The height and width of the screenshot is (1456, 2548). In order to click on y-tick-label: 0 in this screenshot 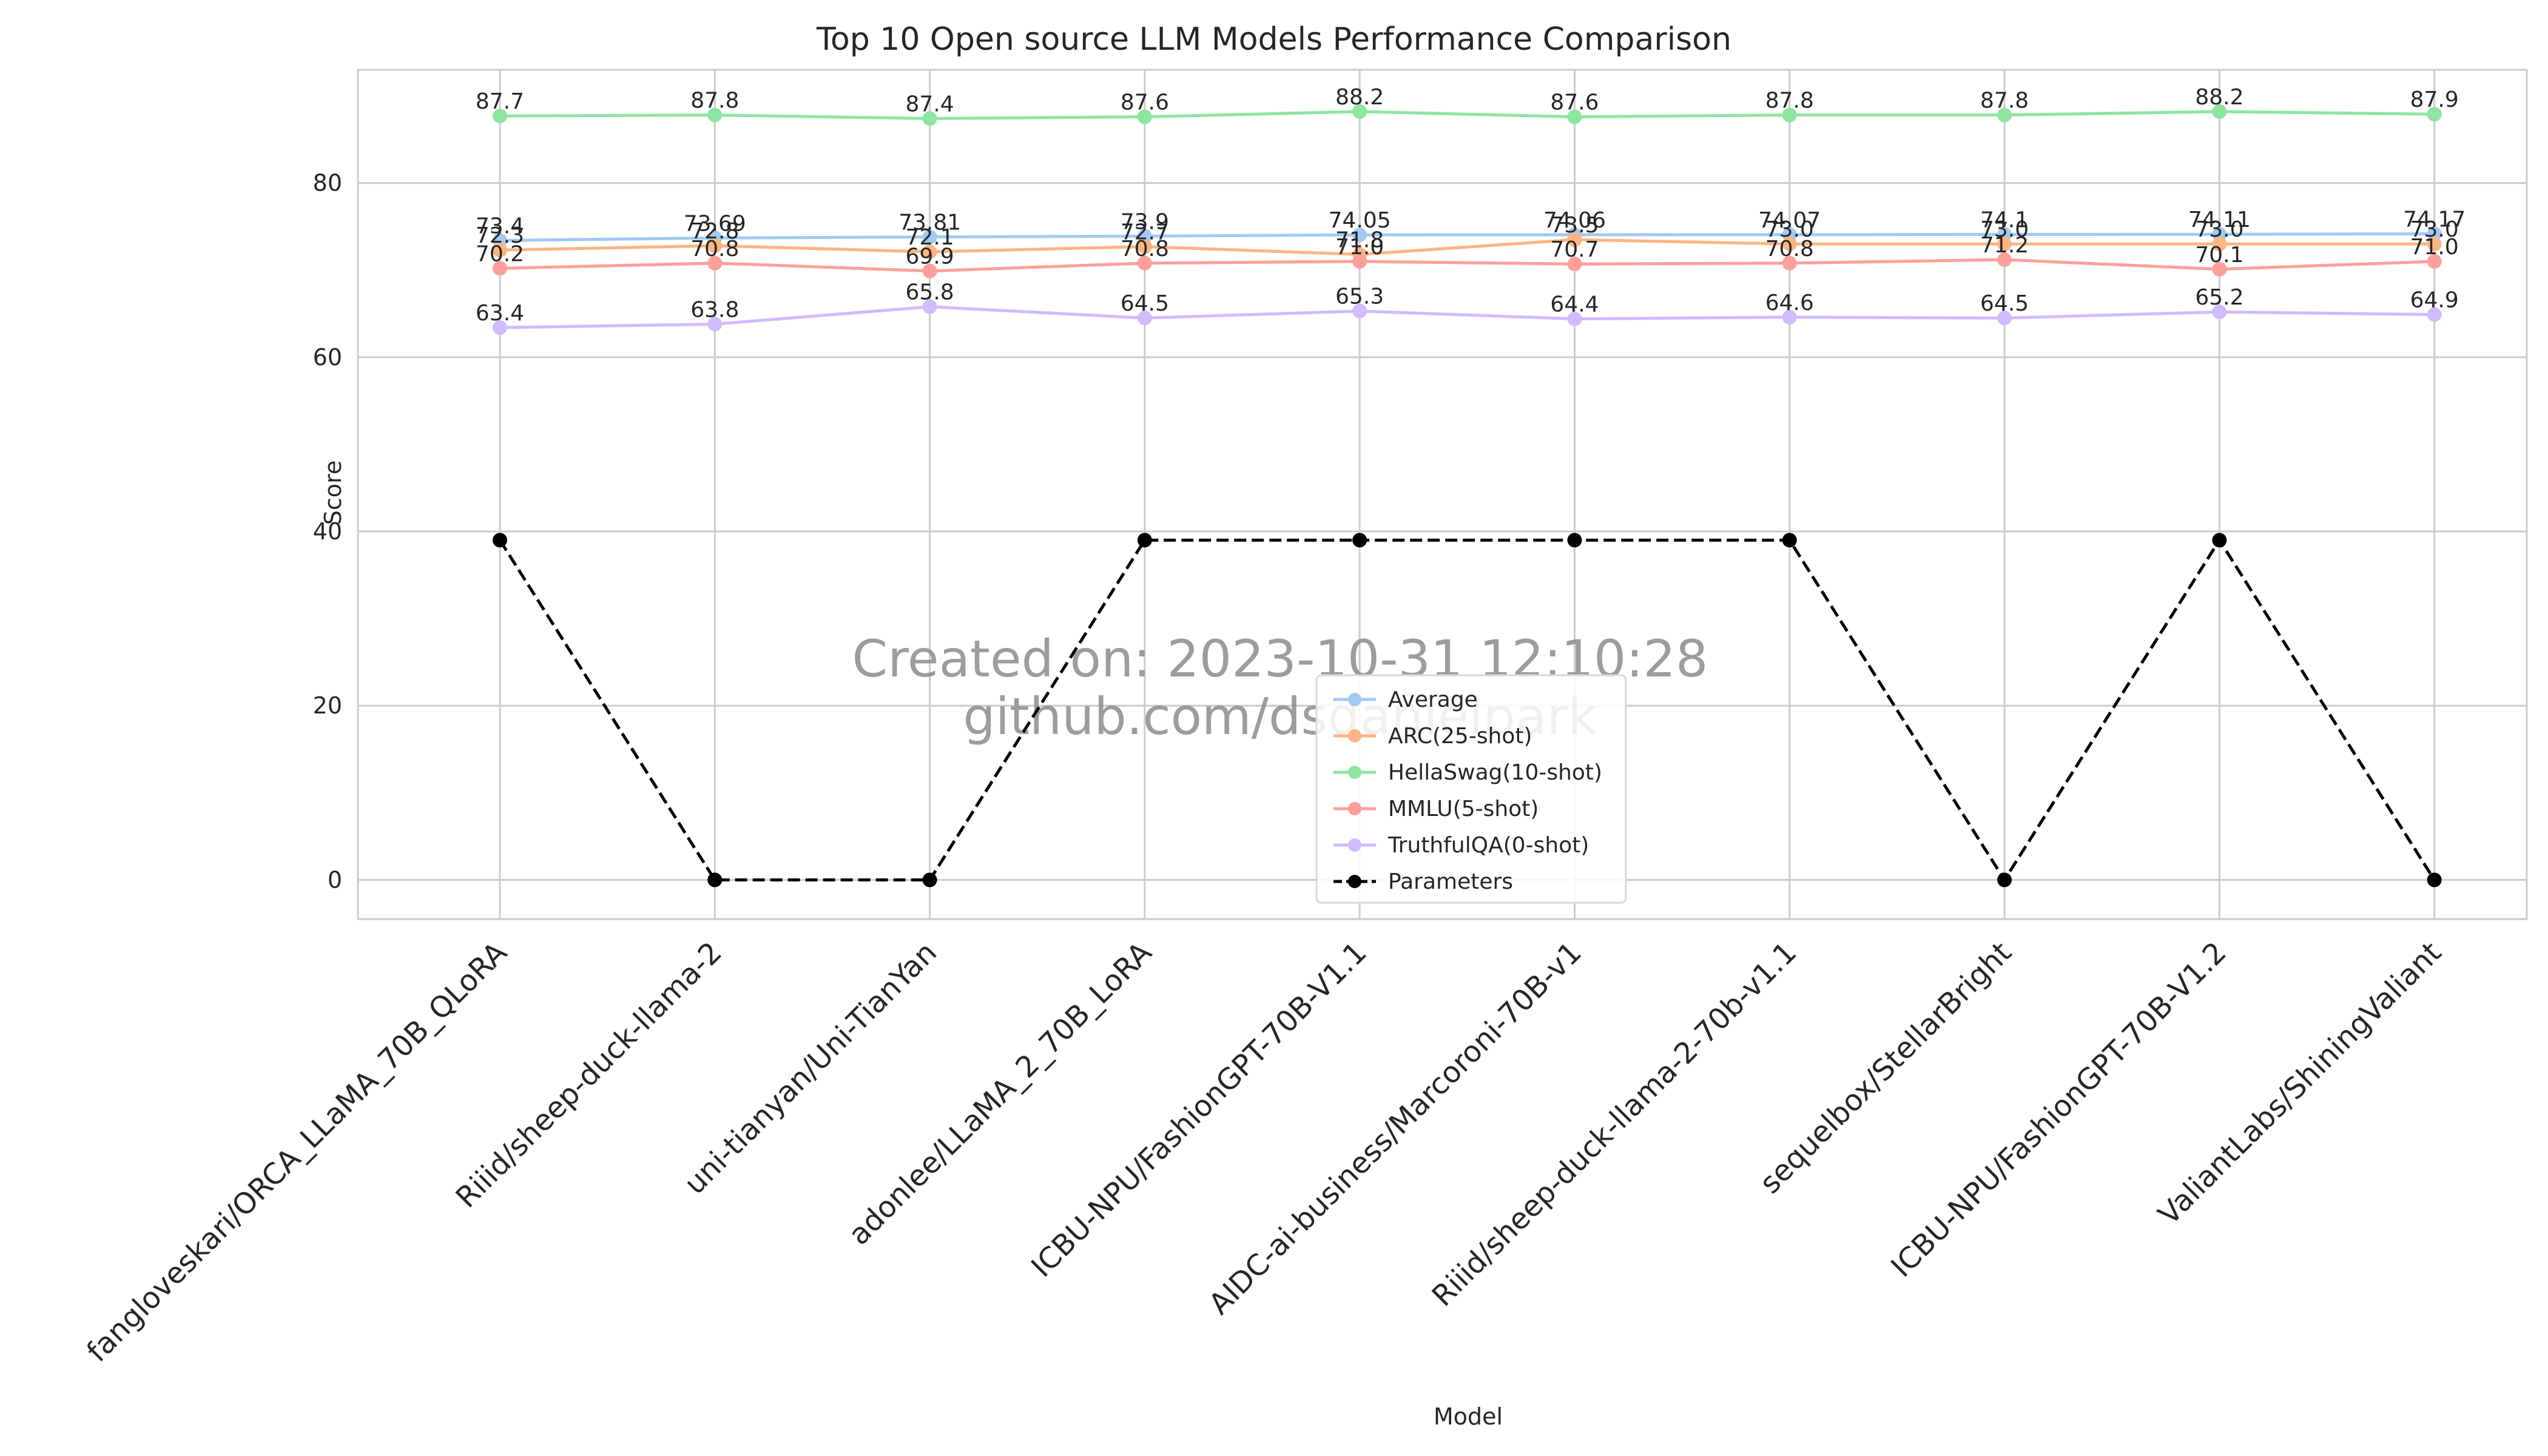, I will do `click(335, 879)`.